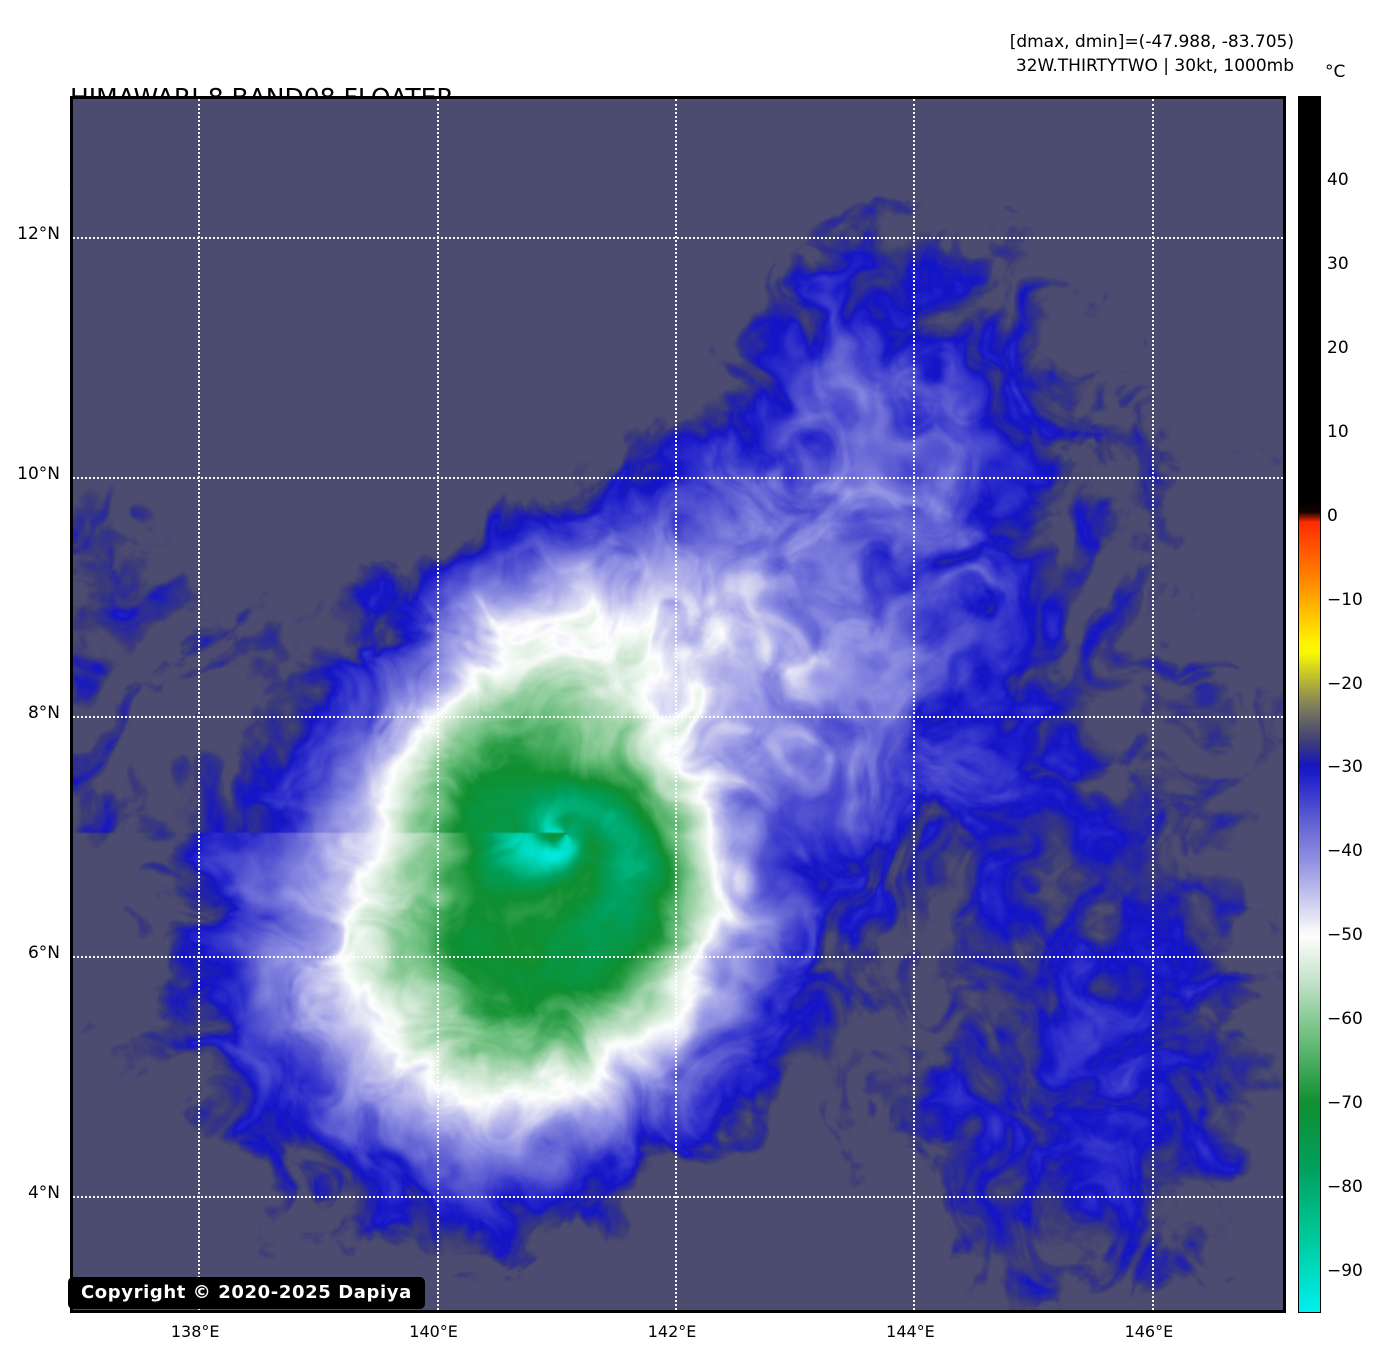 The image size is (1390, 1359). I want to click on colorbar-tick-label: −30, so click(1345, 767).